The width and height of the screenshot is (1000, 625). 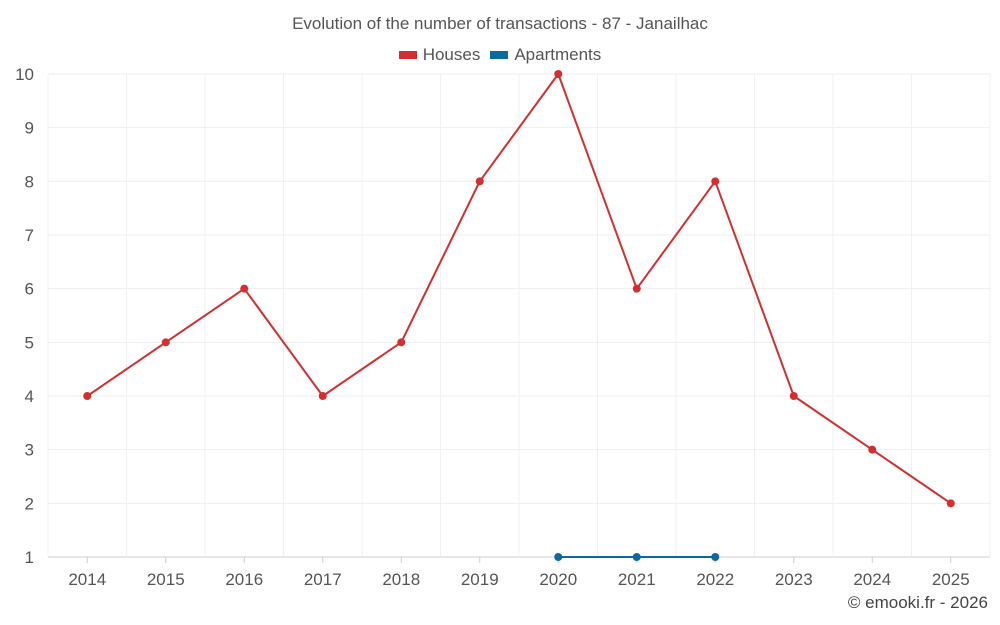 I want to click on legend-item-apartments: Apartments, so click(x=545, y=55).